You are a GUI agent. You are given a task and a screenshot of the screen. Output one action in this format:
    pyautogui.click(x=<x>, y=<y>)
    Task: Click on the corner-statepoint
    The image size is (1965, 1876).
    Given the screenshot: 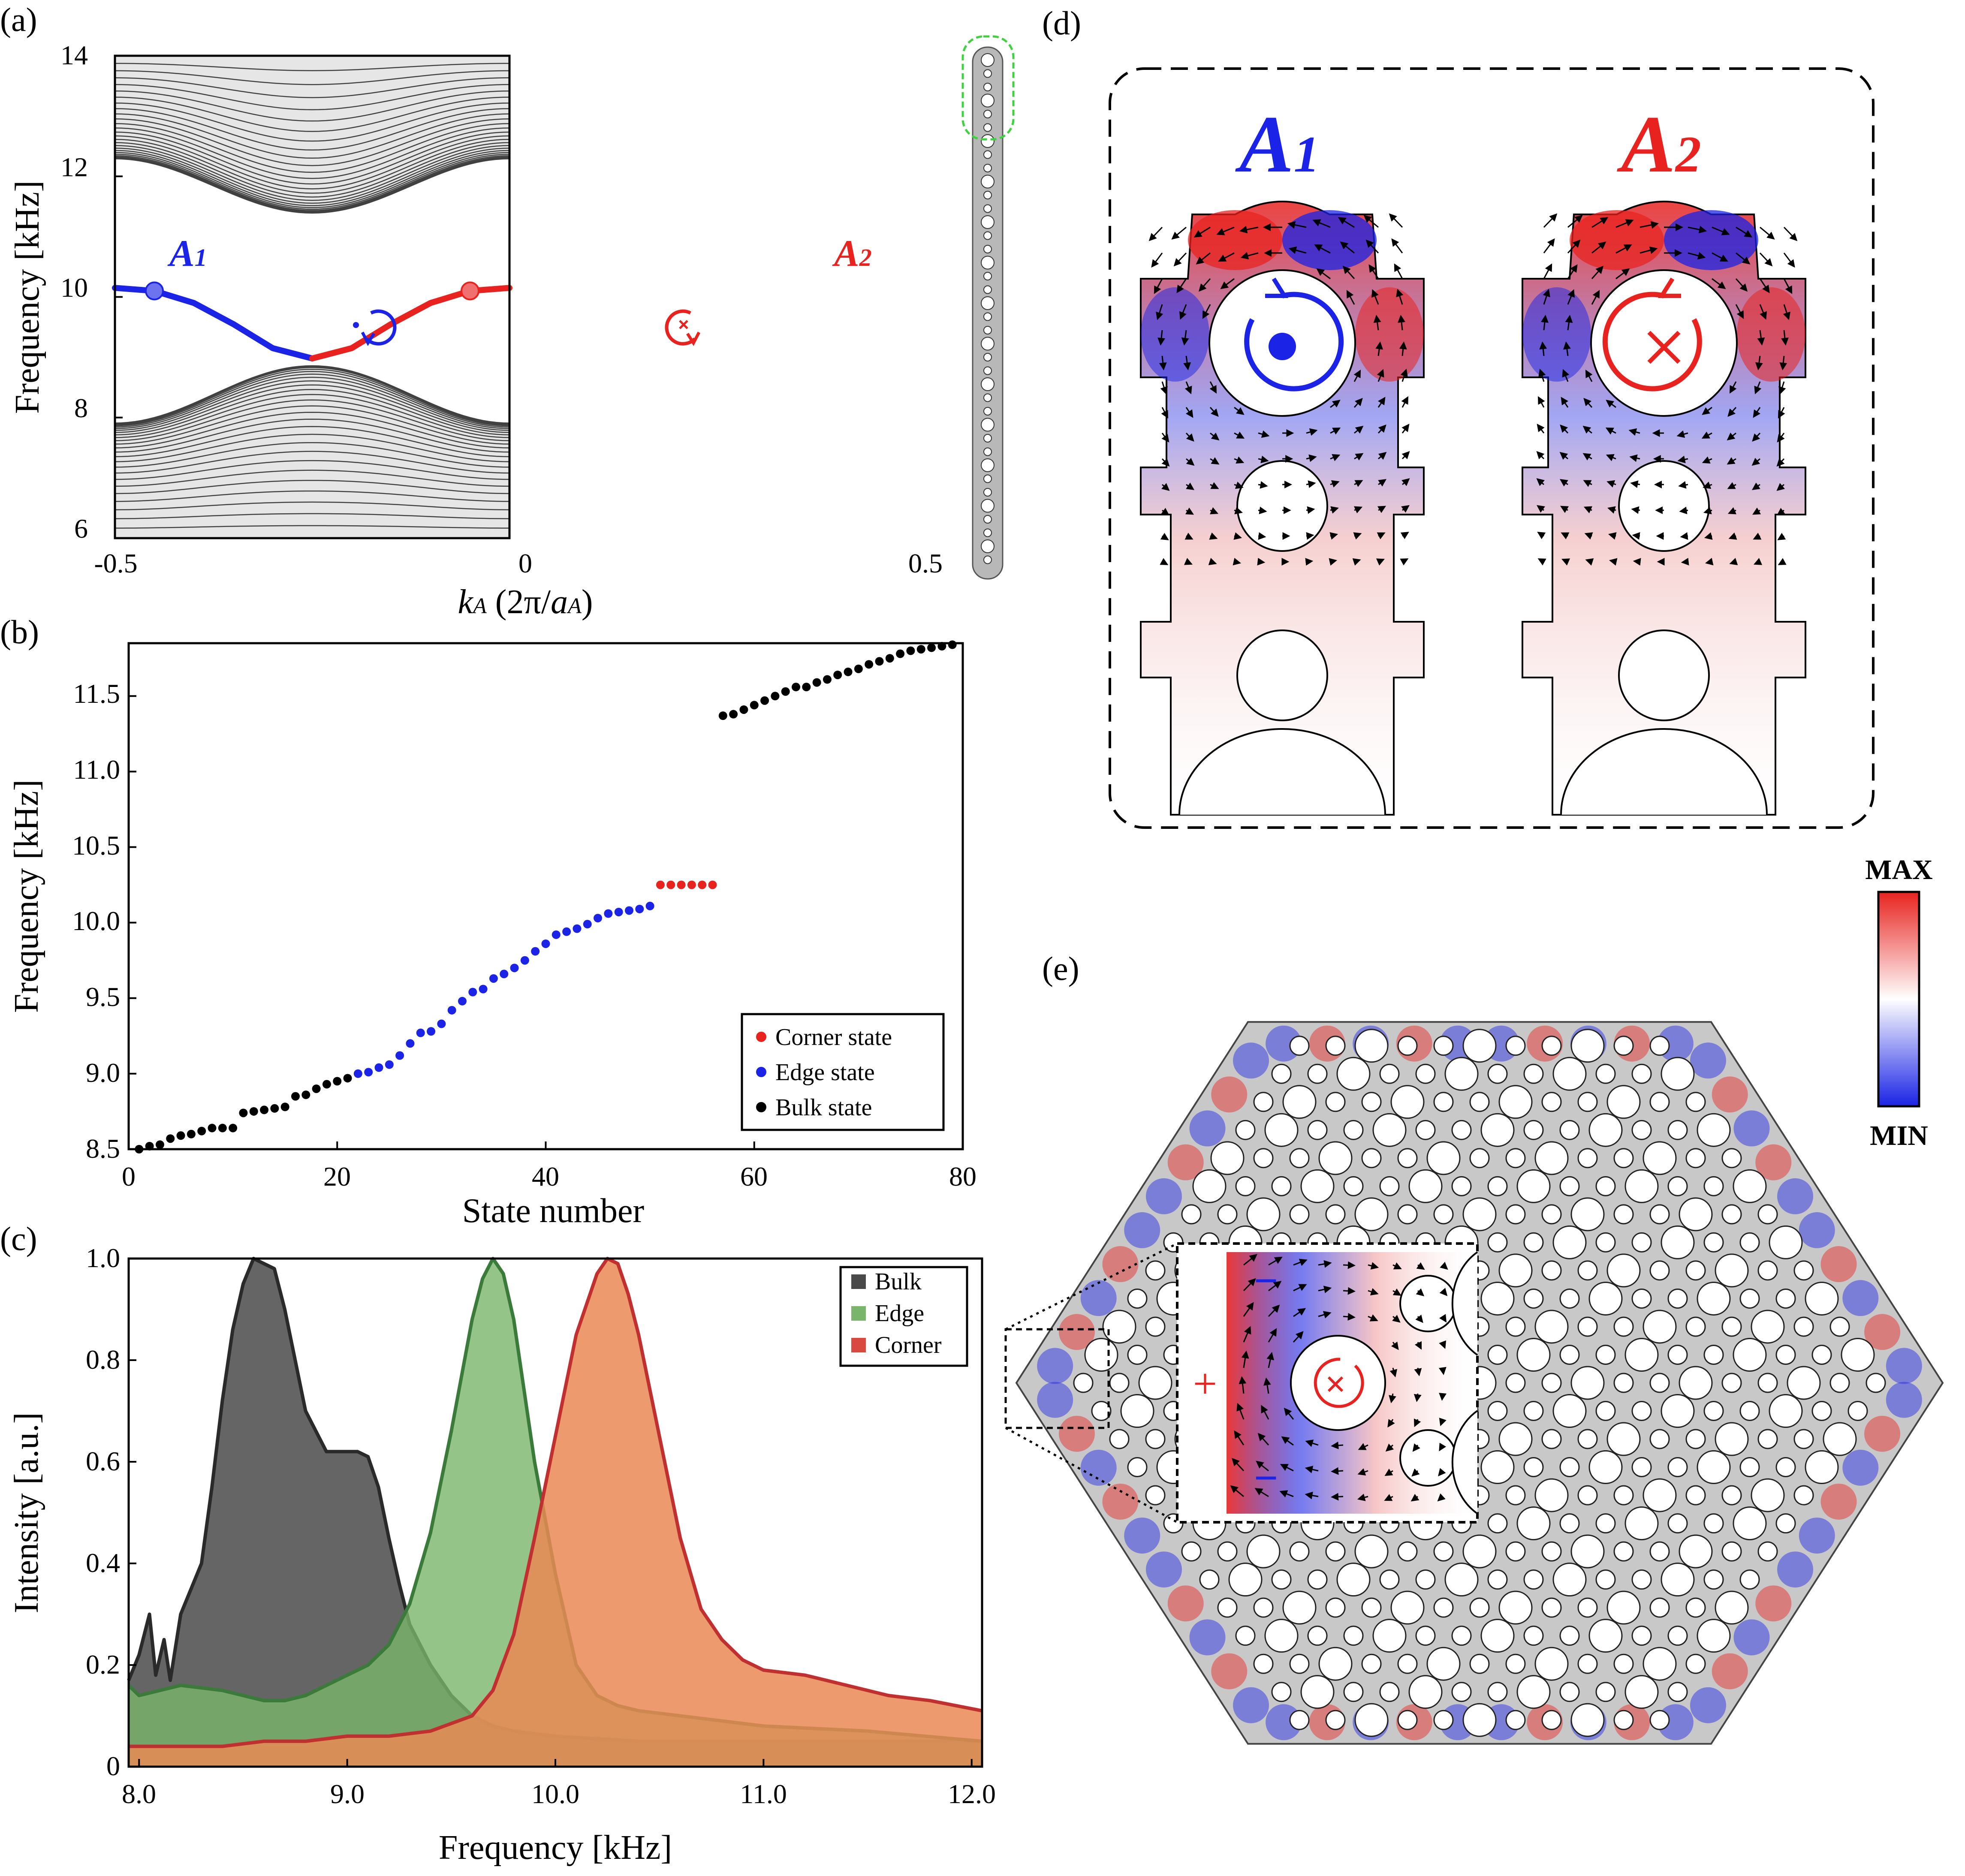 What is the action you would take?
    pyautogui.click(x=702, y=885)
    